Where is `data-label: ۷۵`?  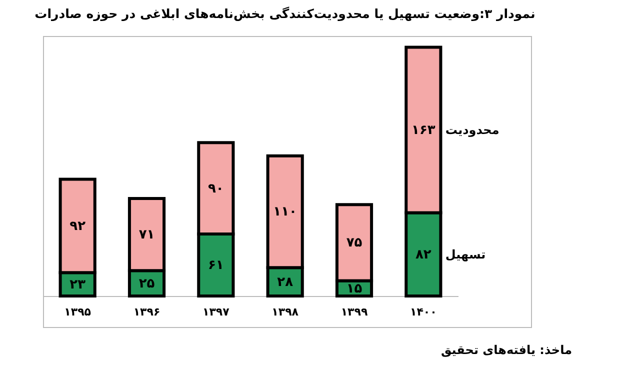 data-label: ۷۵ is located at coordinates (354, 243).